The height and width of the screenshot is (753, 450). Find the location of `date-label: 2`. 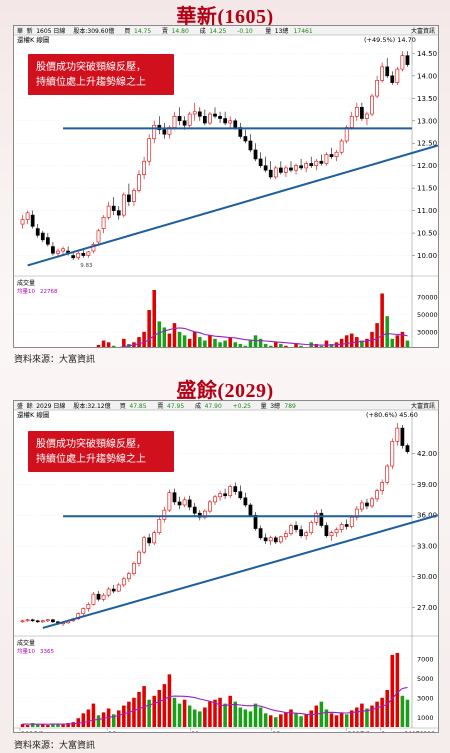

date-label: 2 is located at coordinates (383, 731).